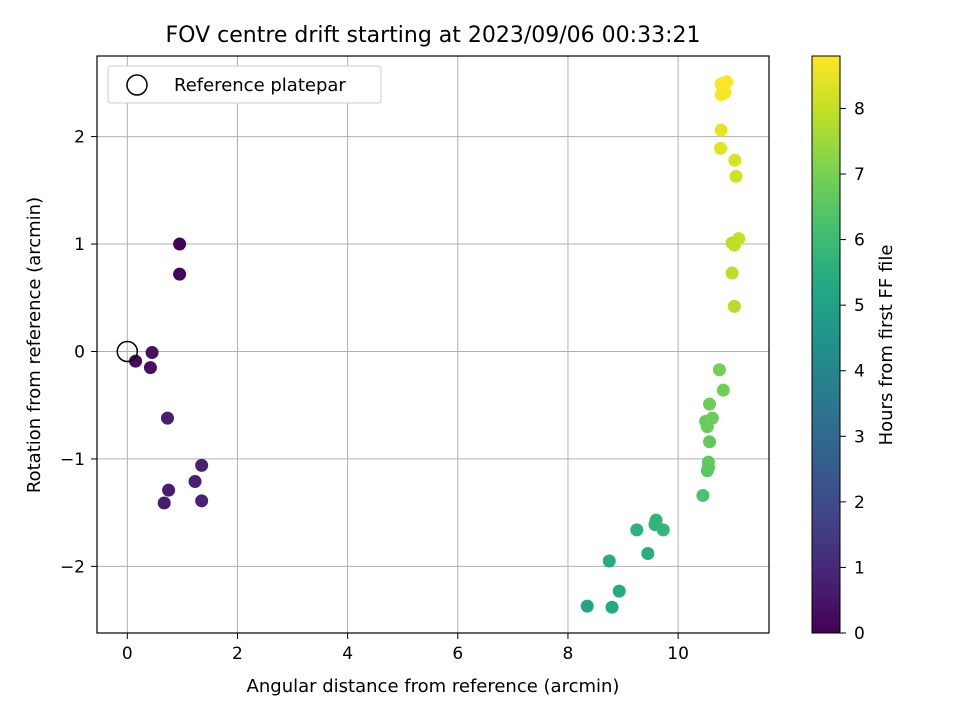  What do you see at coordinates (859, 372) in the screenshot?
I see `colorbar-tick-label: 4` at bounding box center [859, 372].